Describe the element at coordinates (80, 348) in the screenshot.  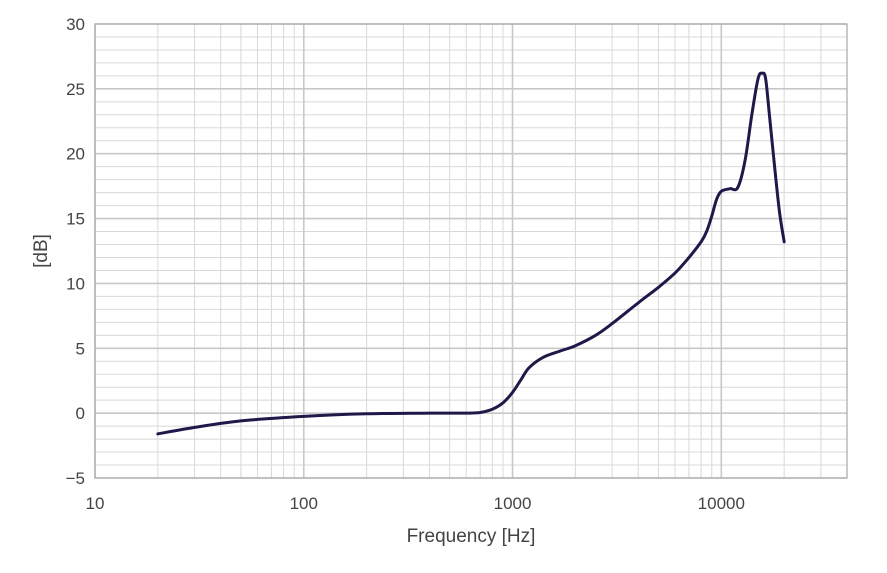
I see `y-tick-label: 5` at that location.